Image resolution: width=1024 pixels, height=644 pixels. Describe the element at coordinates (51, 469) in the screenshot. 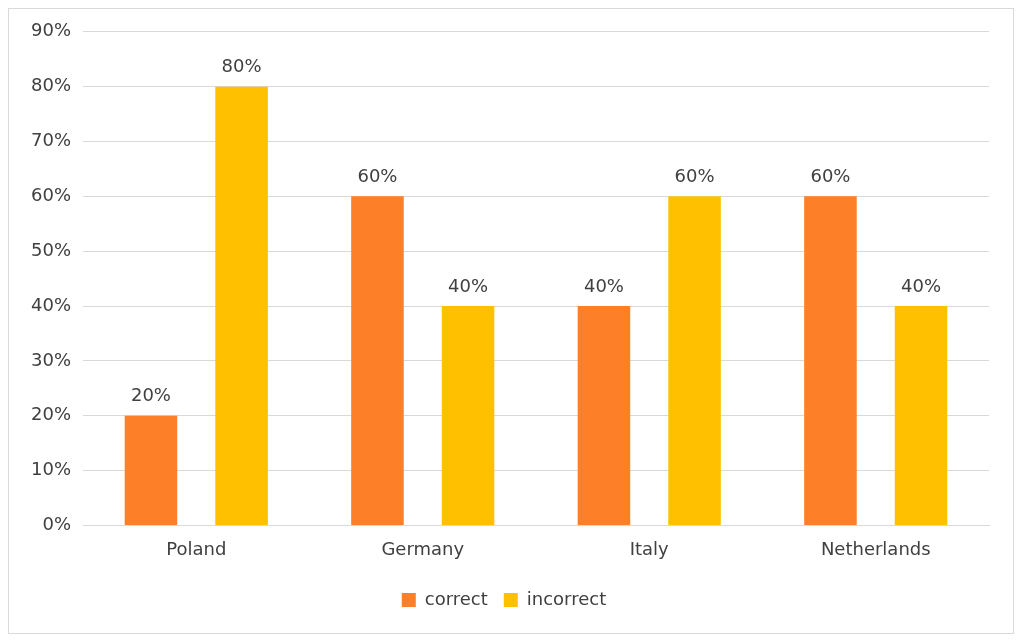

I see `y-tick-label: 10%` at that location.